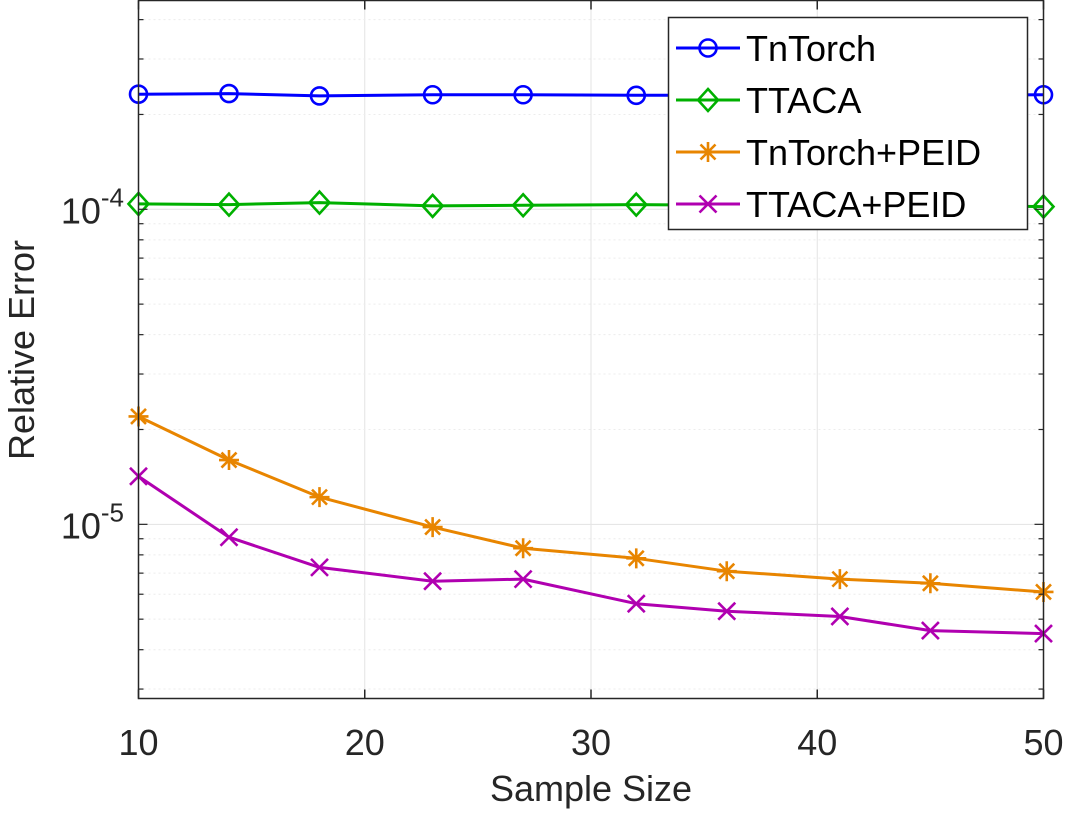 The image size is (1067, 814). I want to click on x-tick-label: 40, so click(817, 742).